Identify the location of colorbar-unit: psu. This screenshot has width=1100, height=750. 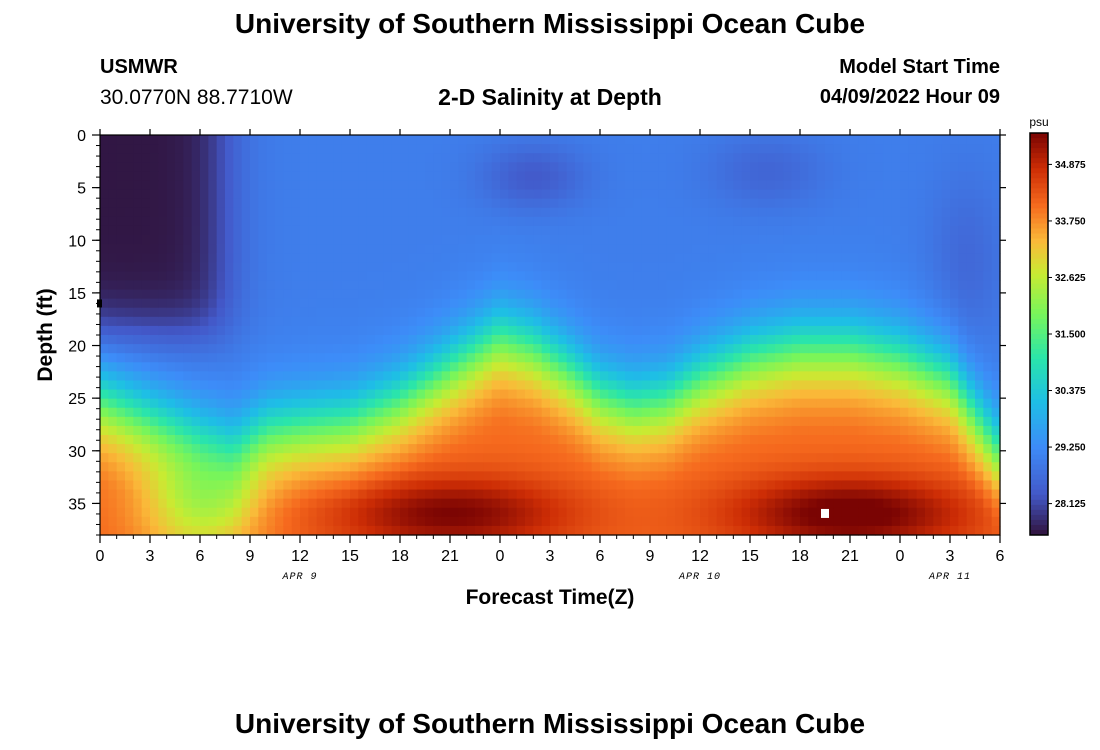
(1038, 122).